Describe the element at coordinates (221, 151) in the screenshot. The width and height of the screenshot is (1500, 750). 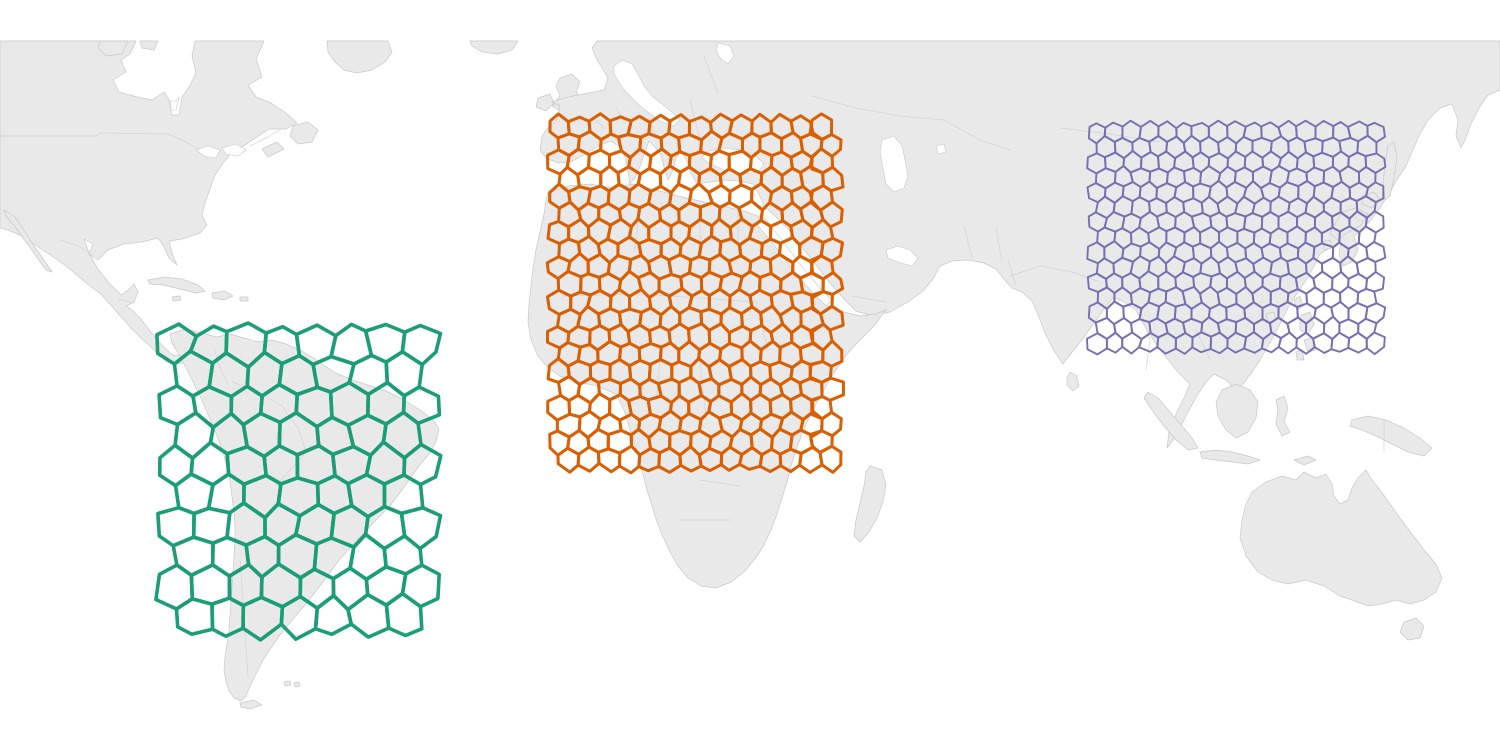
I see `great-lakes` at that location.